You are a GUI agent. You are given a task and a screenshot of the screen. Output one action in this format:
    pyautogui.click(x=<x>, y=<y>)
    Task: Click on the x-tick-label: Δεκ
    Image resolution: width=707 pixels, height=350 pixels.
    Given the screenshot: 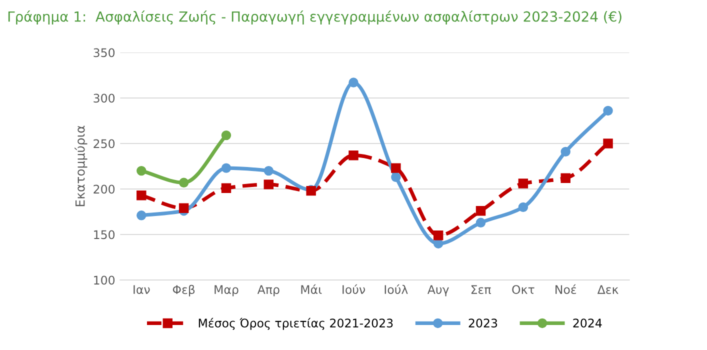 What is the action you would take?
    pyautogui.click(x=607, y=289)
    